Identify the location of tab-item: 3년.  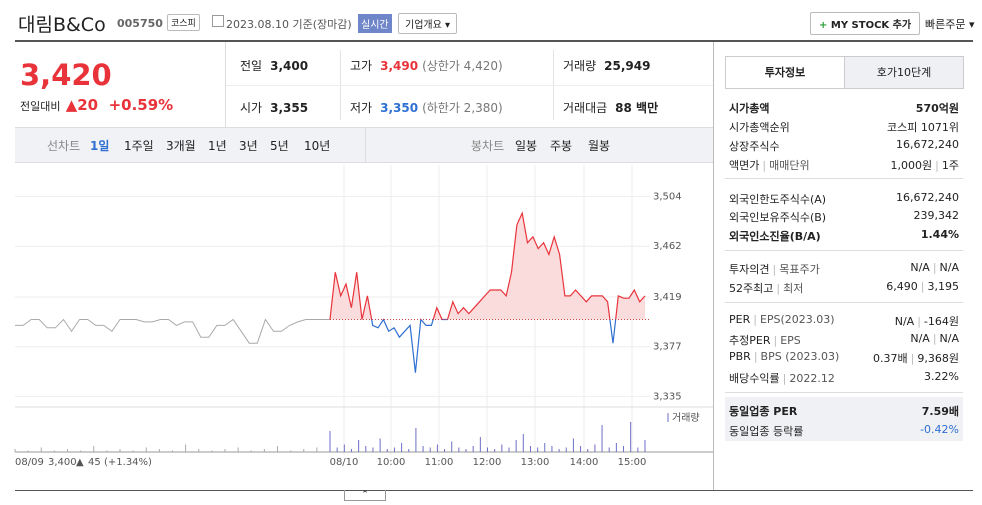
(248, 146).